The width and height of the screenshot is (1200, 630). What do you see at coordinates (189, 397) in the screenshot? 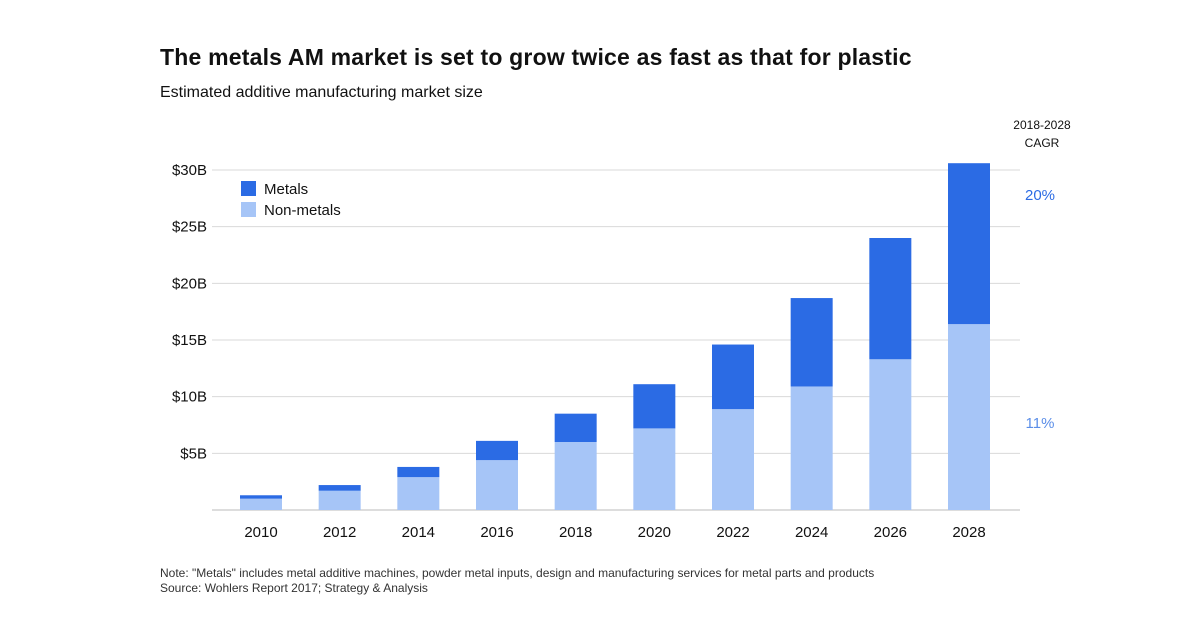
I see `y-tick-label: $10B` at bounding box center [189, 397].